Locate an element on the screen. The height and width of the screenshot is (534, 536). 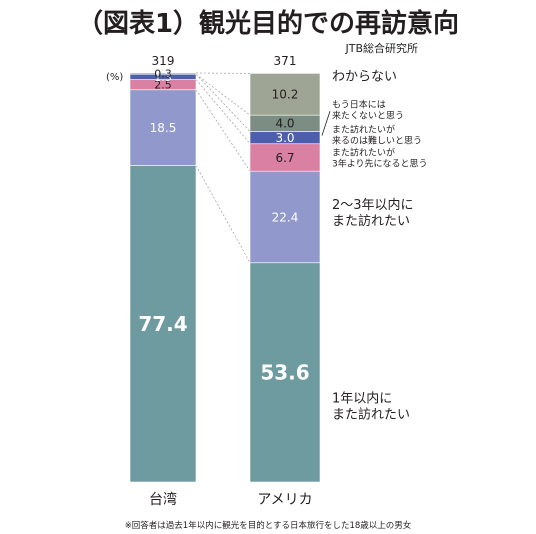
data-label: 6.7 is located at coordinates (284, 158).